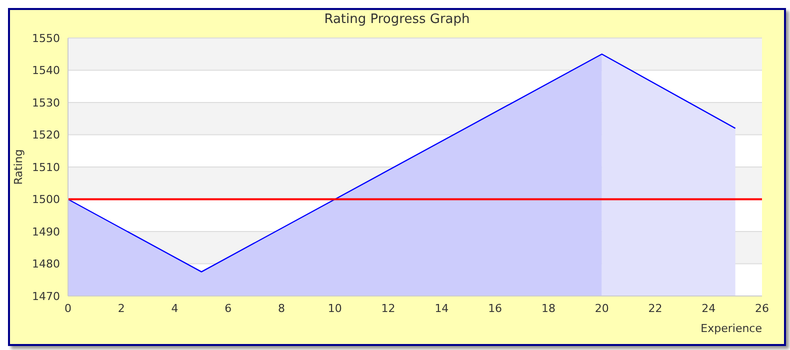 This screenshot has width=790, height=350. I want to click on x-tick-label: 14, so click(441, 308).